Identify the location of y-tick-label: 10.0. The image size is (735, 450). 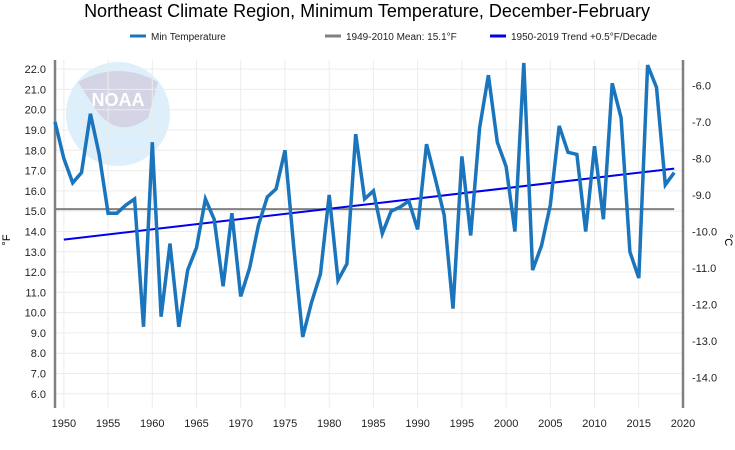
(35, 314).